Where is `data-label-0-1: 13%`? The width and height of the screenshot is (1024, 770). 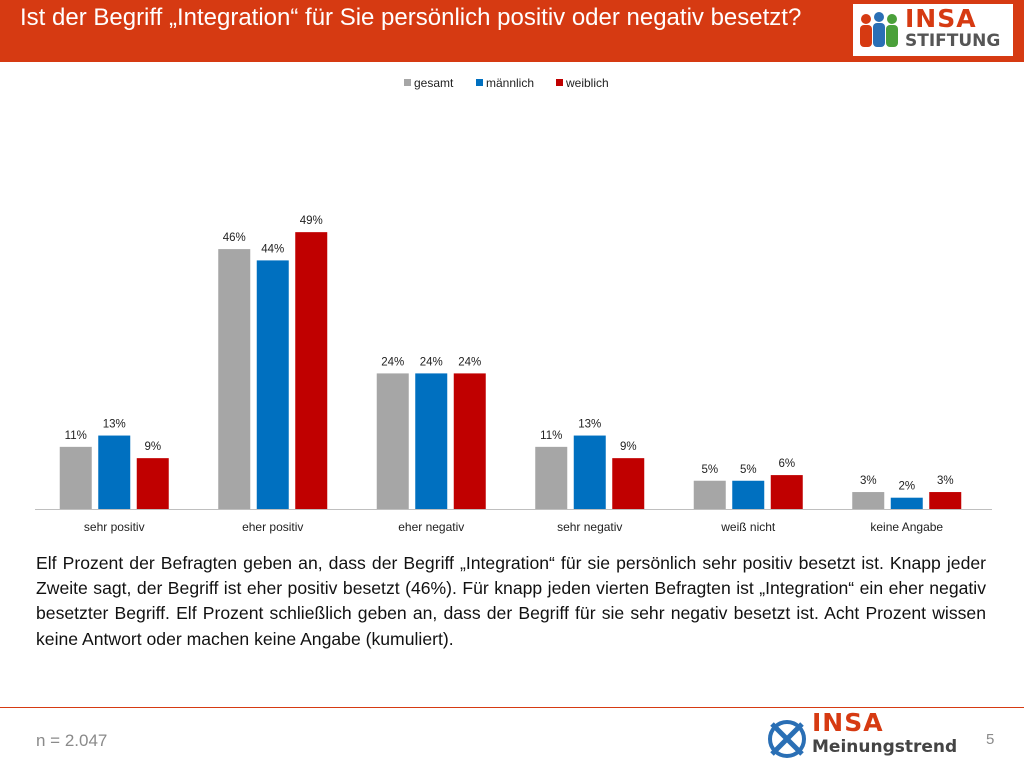 data-label-0-1: 13% is located at coordinates (114, 425).